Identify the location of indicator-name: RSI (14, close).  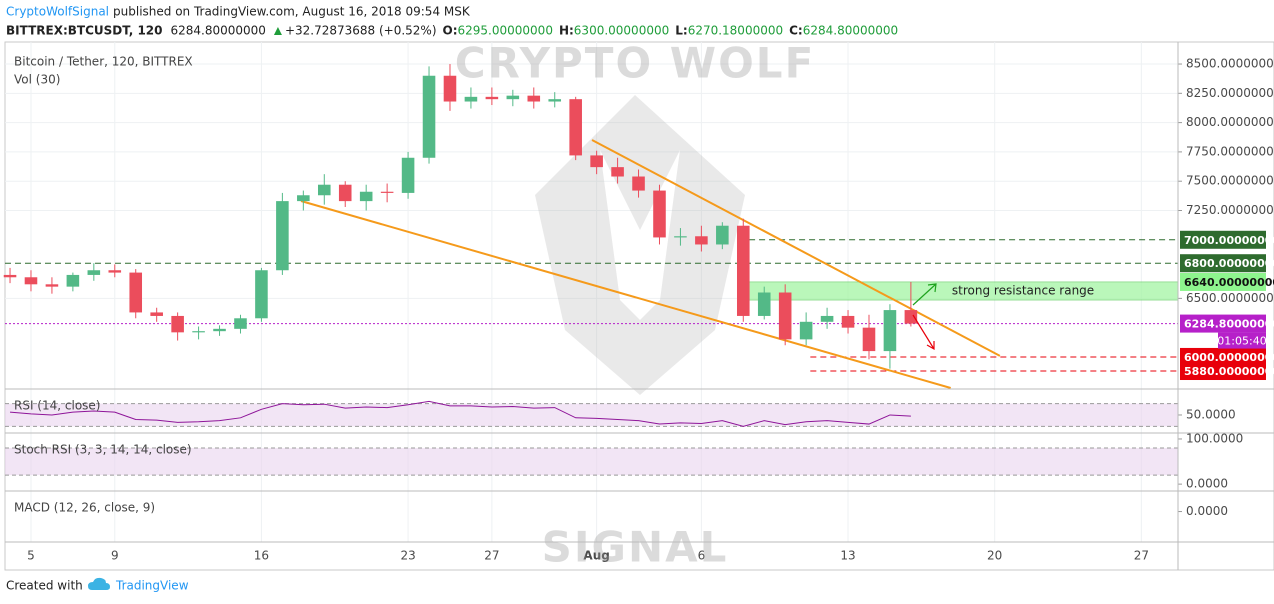
(57, 406).